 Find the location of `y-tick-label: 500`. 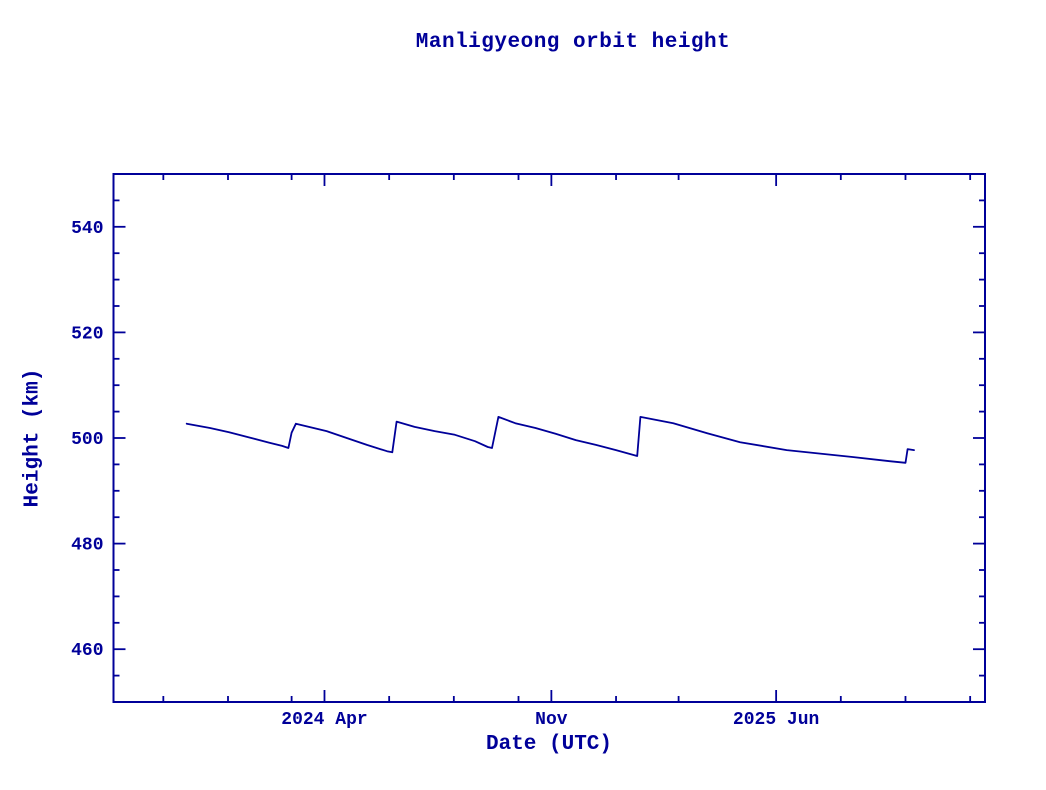

y-tick-label: 500 is located at coordinates (87, 440).